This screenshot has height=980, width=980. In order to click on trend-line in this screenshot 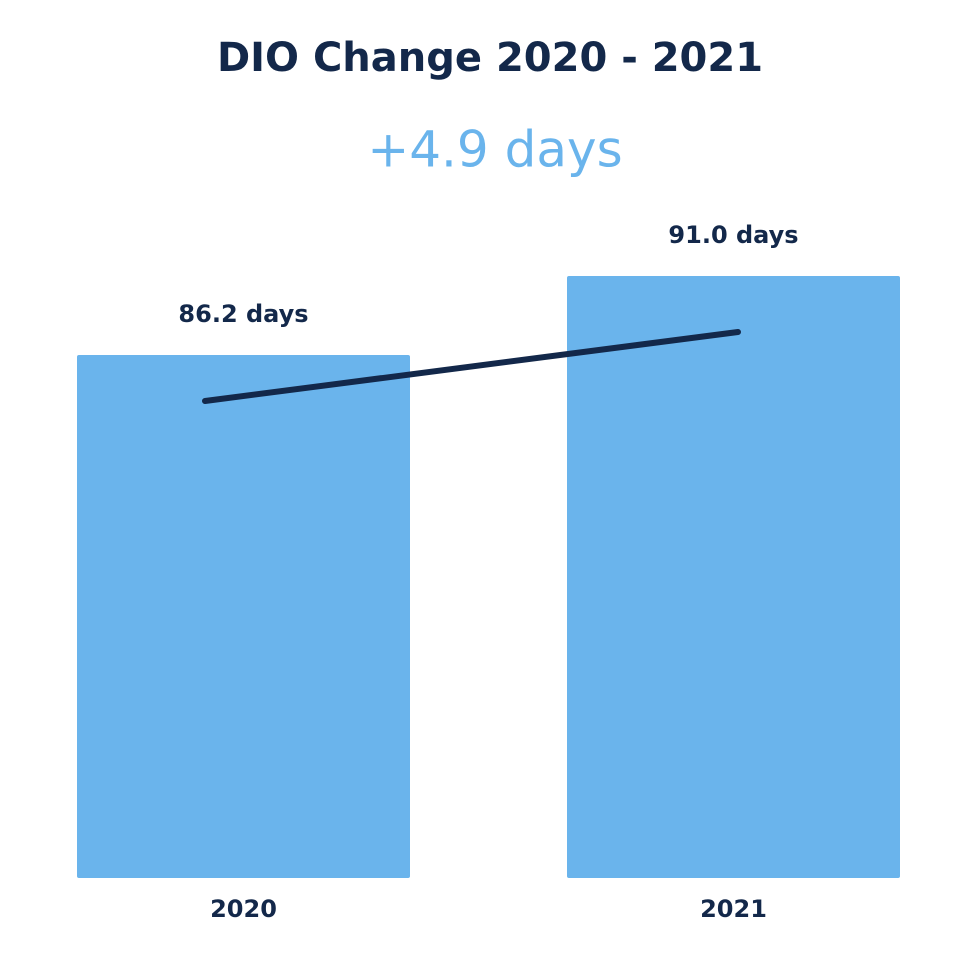, I will do `click(471, 366)`.